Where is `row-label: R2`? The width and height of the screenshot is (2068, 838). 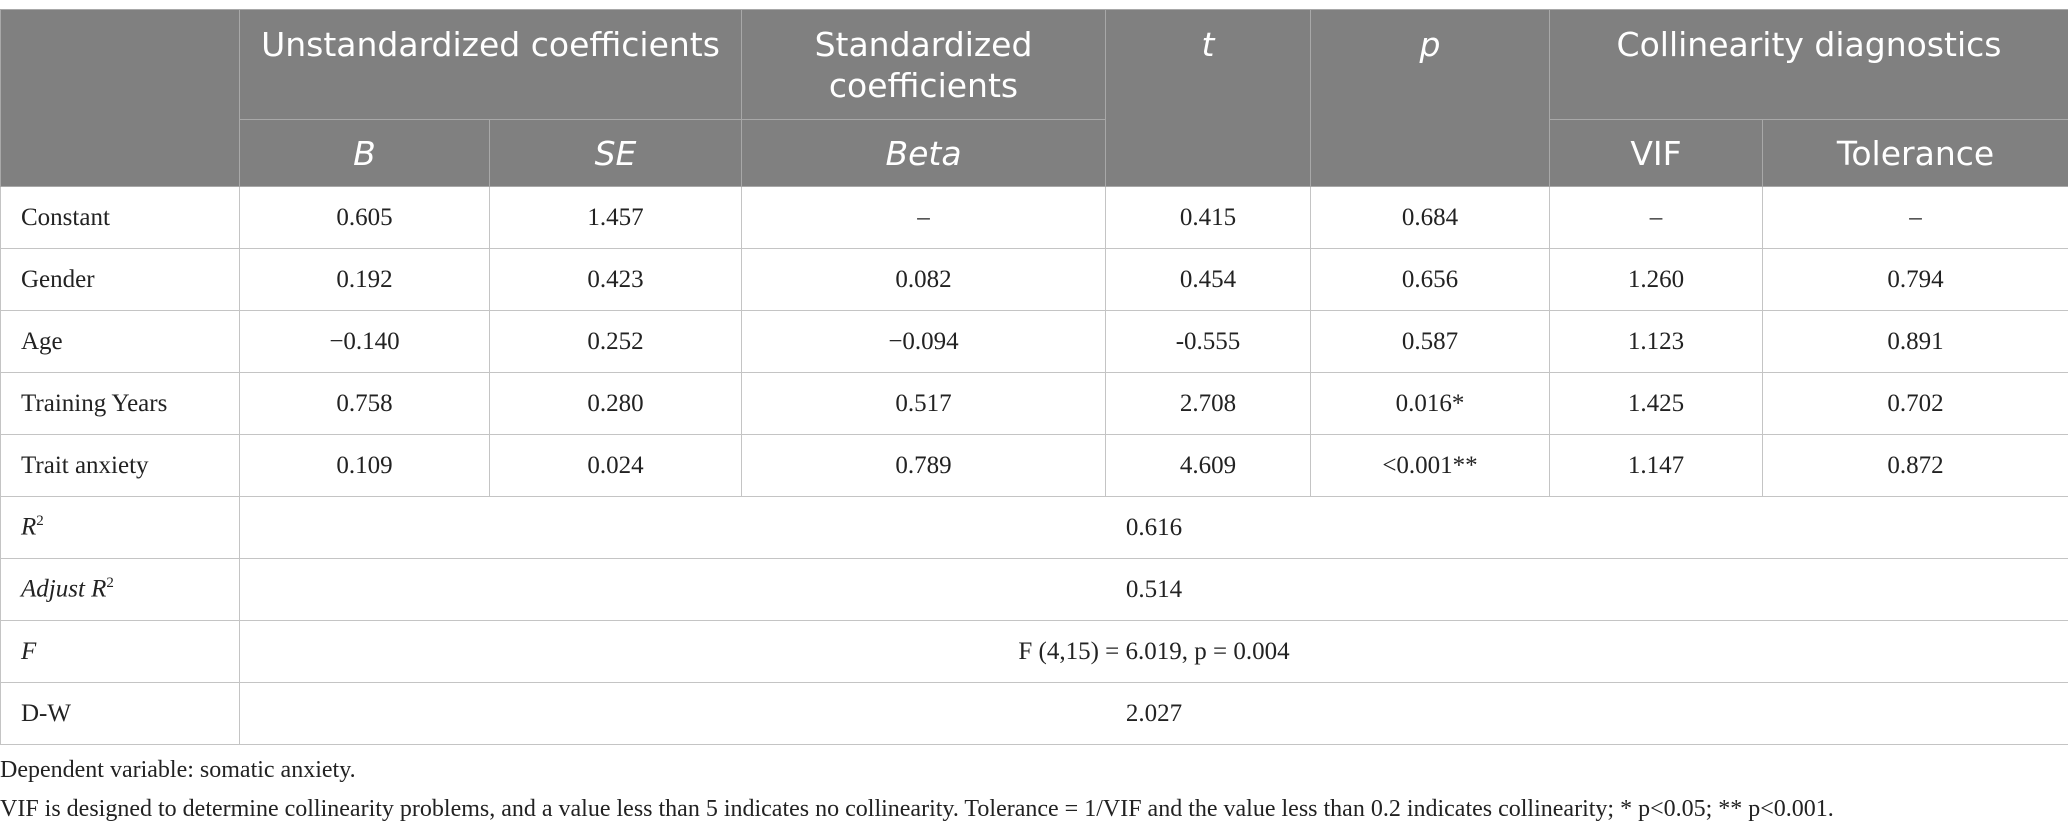 row-label: R2 is located at coordinates (120, 527).